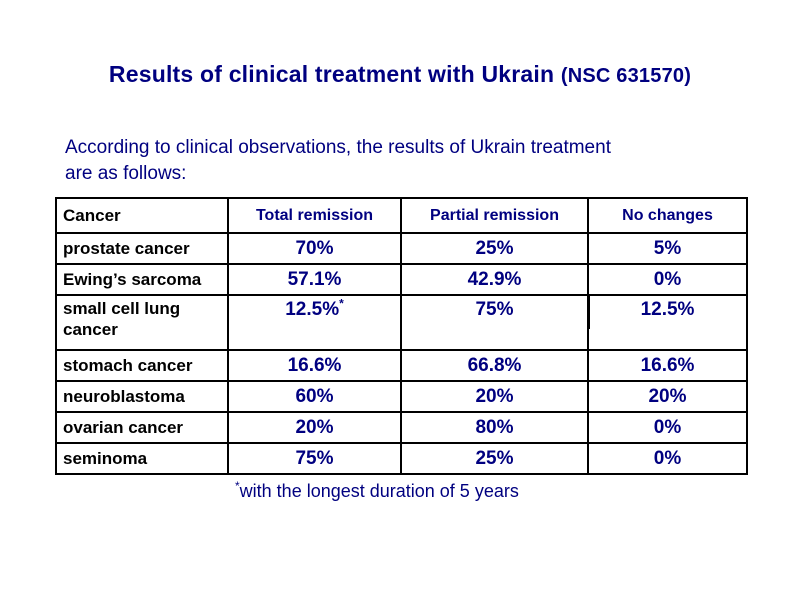 This screenshot has width=800, height=600. I want to click on cell-total-remission: 16.6%, so click(314, 365).